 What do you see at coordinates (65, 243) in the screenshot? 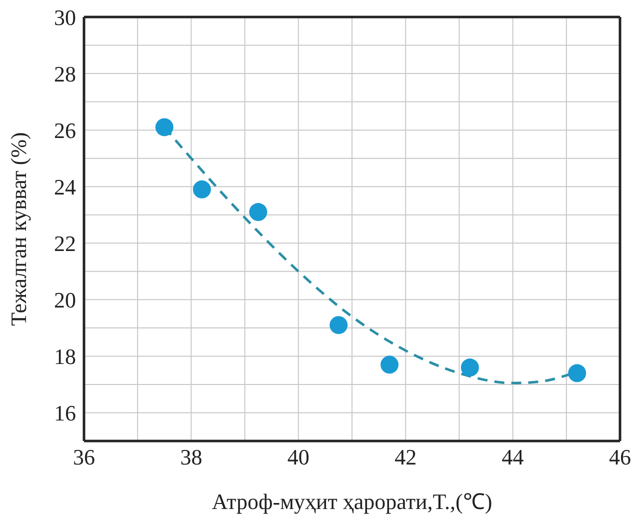
I see `y-tick-label: 22` at bounding box center [65, 243].